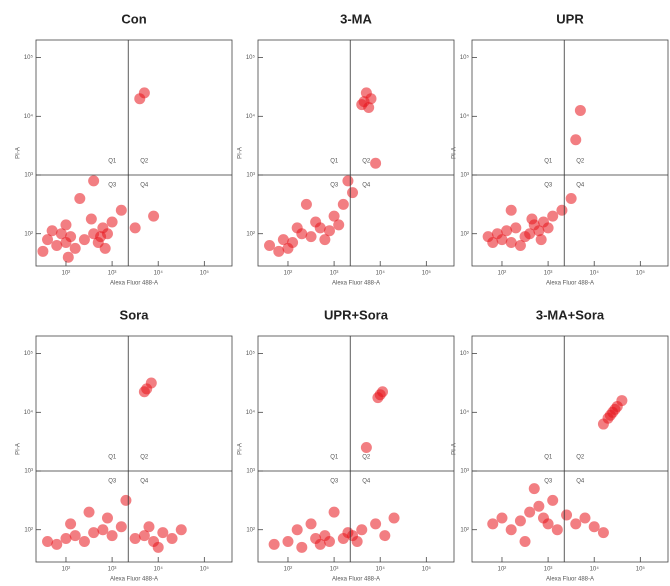 This screenshot has height=586, width=670. What do you see at coordinates (570, 18) in the screenshot?
I see `panel-title: UPR` at bounding box center [570, 18].